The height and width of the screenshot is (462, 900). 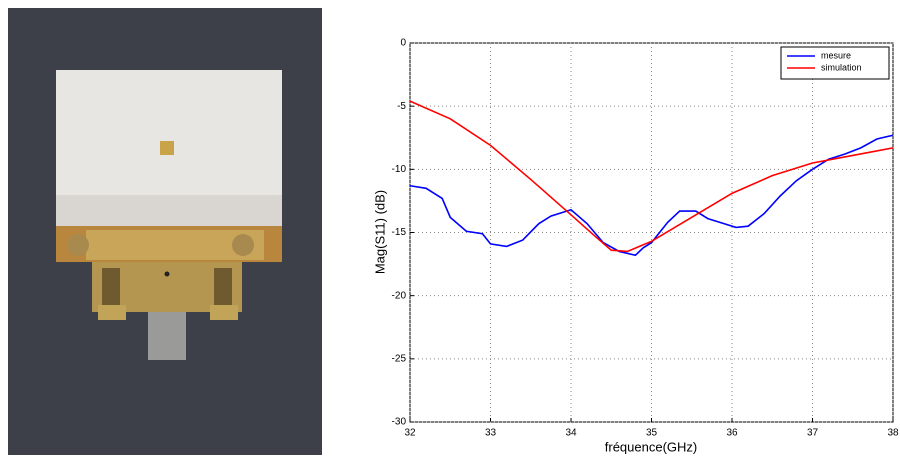 What do you see at coordinates (167, 148) in the screenshot?
I see `patch` at bounding box center [167, 148].